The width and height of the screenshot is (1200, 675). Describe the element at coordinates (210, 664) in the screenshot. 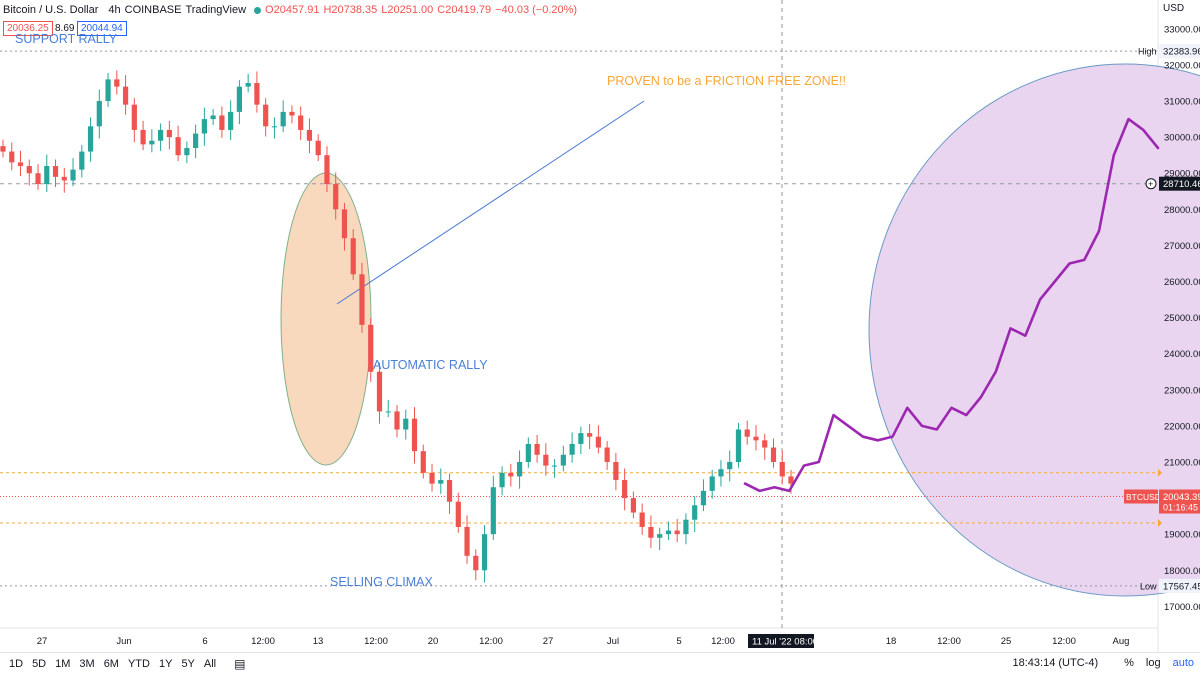

I see `range-button-all: All` at that location.